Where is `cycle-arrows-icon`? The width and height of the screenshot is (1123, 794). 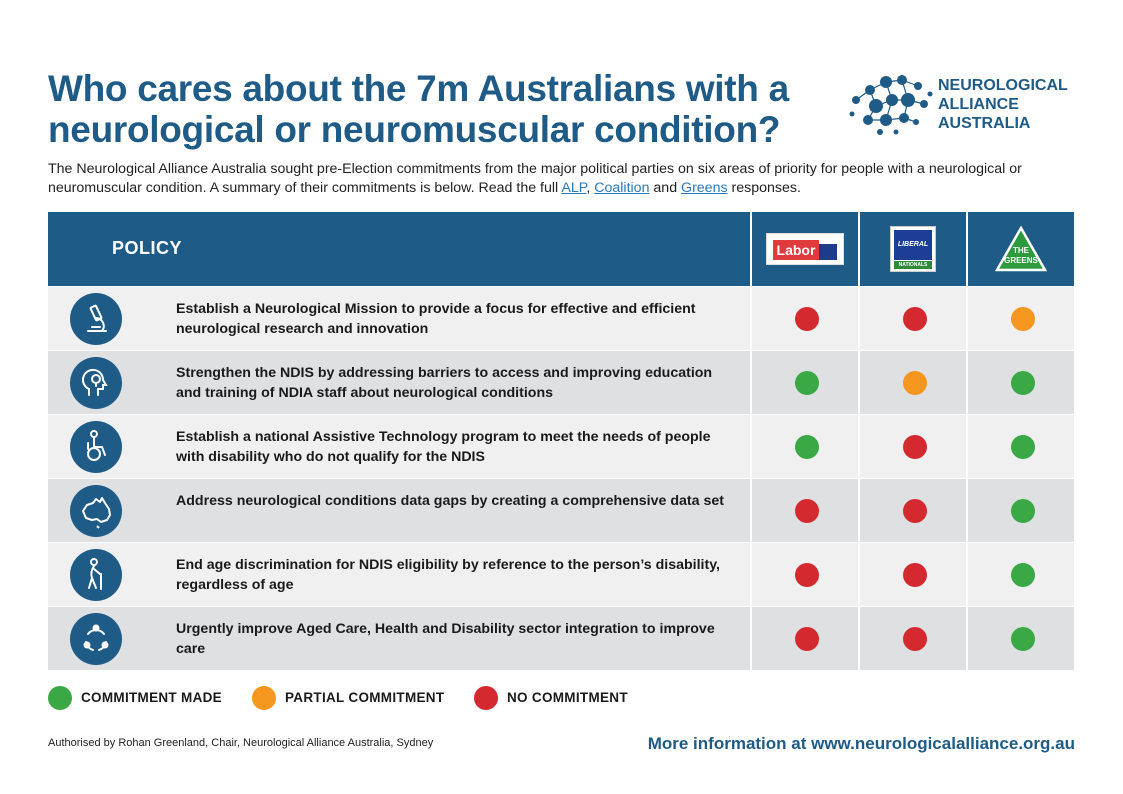
cycle-arrows-icon is located at coordinates (96, 639).